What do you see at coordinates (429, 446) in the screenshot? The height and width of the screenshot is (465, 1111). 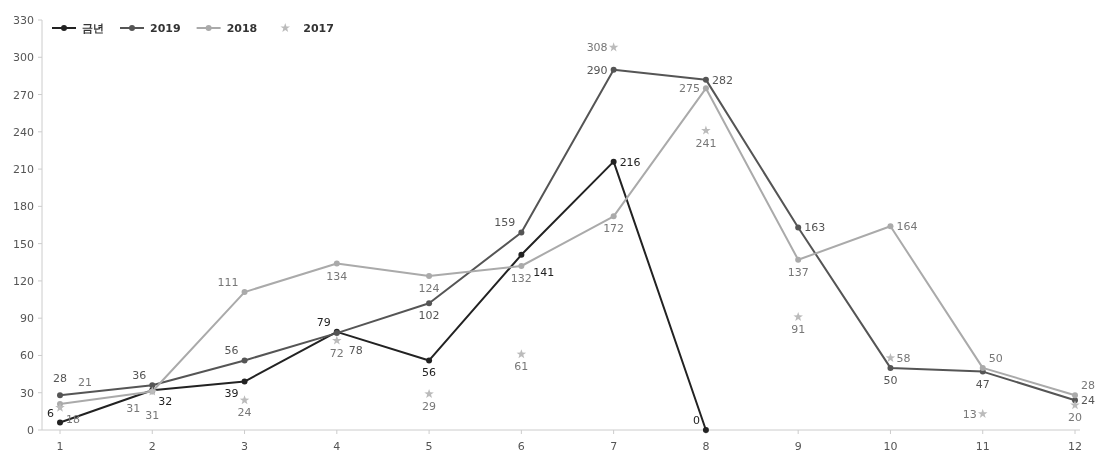 I see `x-tick-label: 5` at bounding box center [429, 446].